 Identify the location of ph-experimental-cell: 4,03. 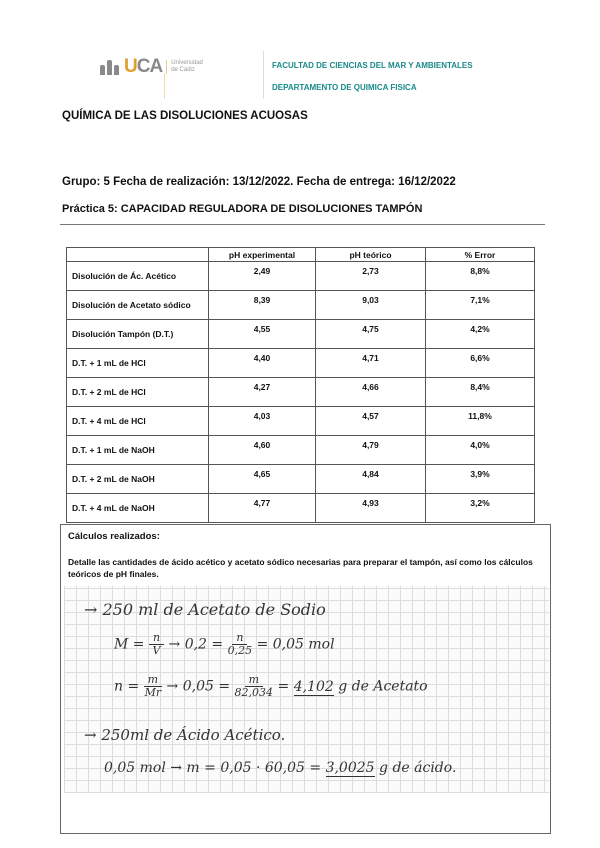
(262, 421).